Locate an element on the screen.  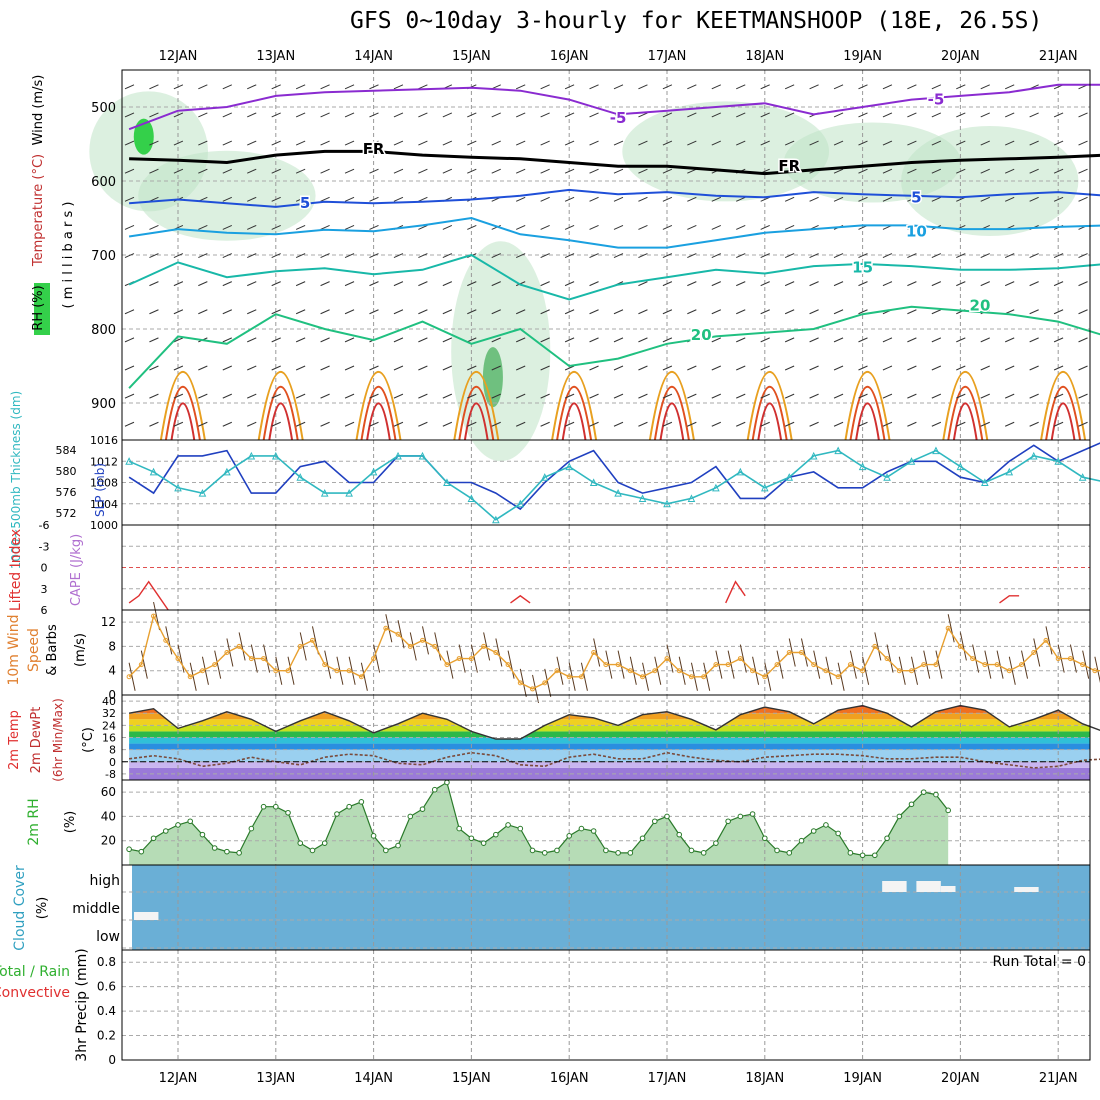
cloud-level-label: high is located at coordinates (104, 881).